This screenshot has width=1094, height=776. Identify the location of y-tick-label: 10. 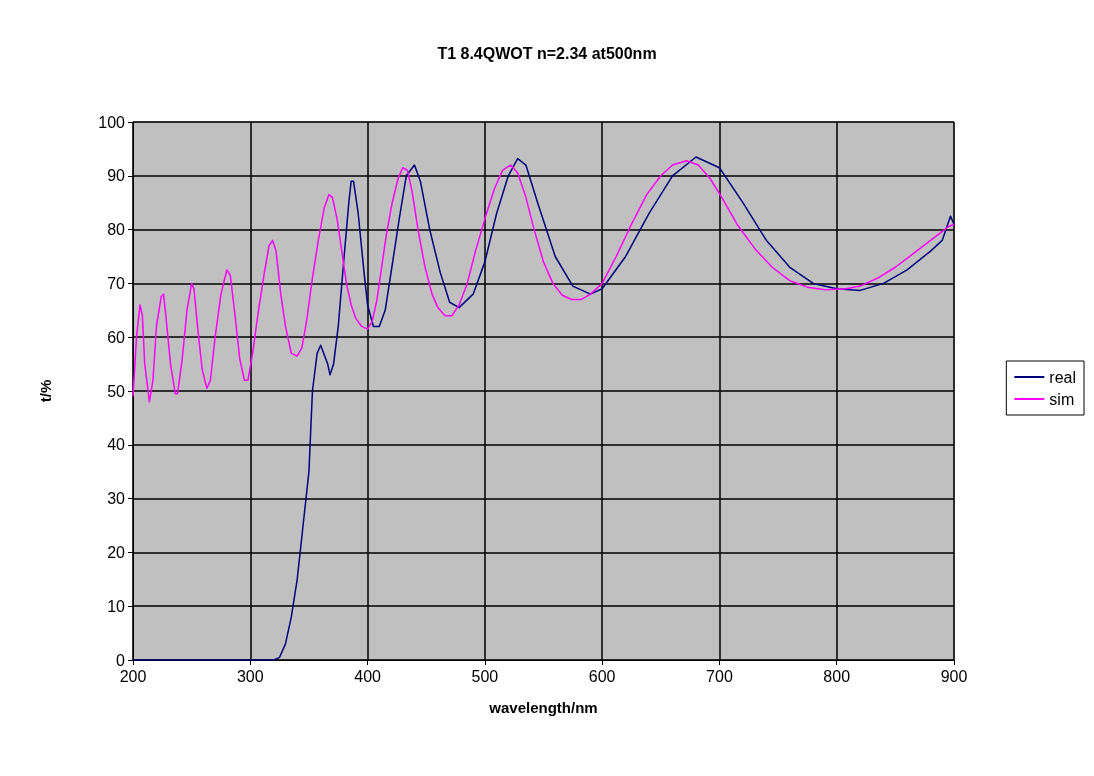
(116, 606).